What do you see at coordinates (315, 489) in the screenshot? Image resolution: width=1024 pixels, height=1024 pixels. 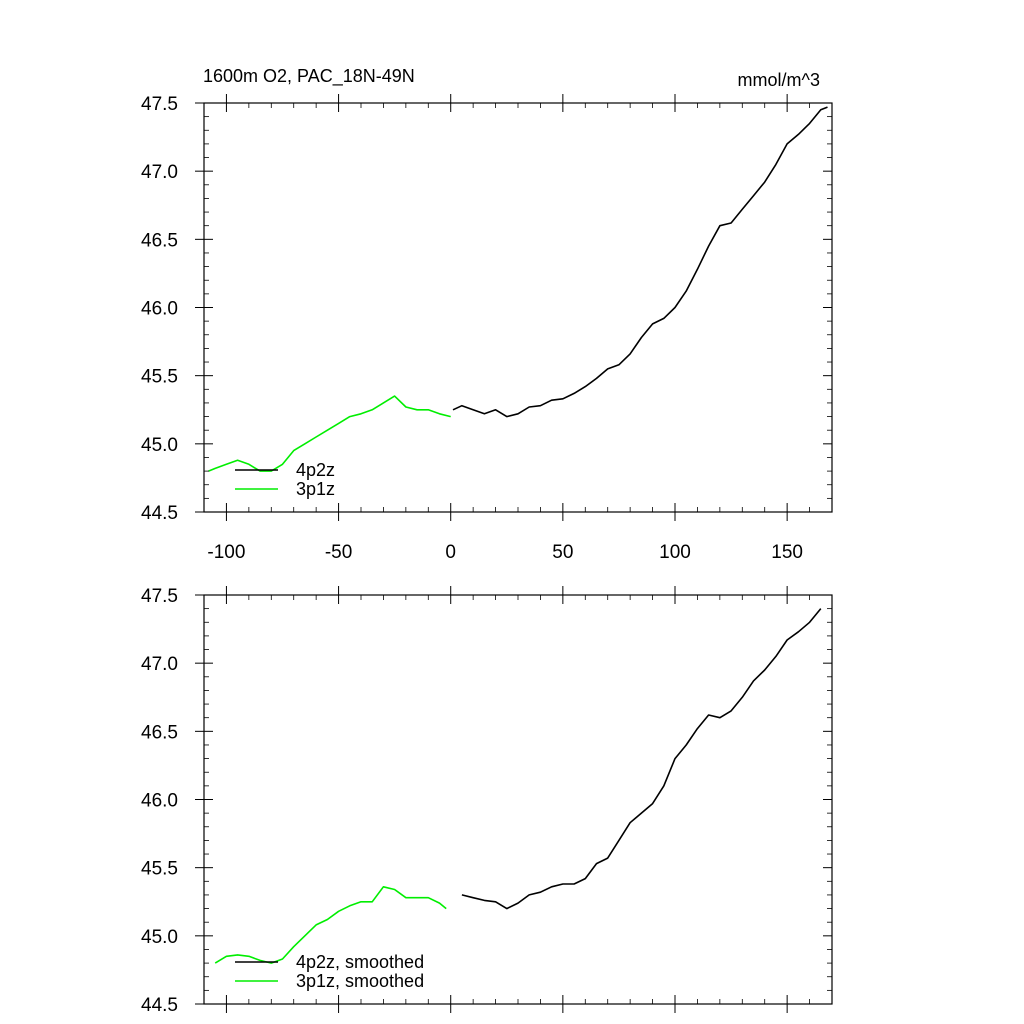 I see `legend-label: 3p1z` at bounding box center [315, 489].